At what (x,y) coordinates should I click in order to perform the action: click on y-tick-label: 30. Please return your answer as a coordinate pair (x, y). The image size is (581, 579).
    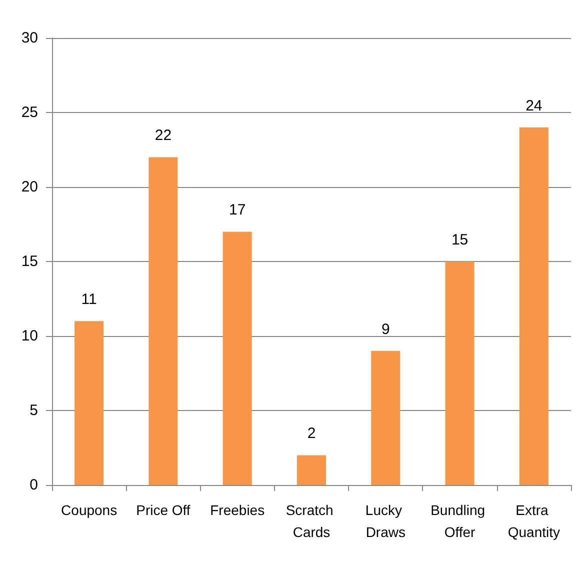
    Looking at the image, I should click on (29, 38).